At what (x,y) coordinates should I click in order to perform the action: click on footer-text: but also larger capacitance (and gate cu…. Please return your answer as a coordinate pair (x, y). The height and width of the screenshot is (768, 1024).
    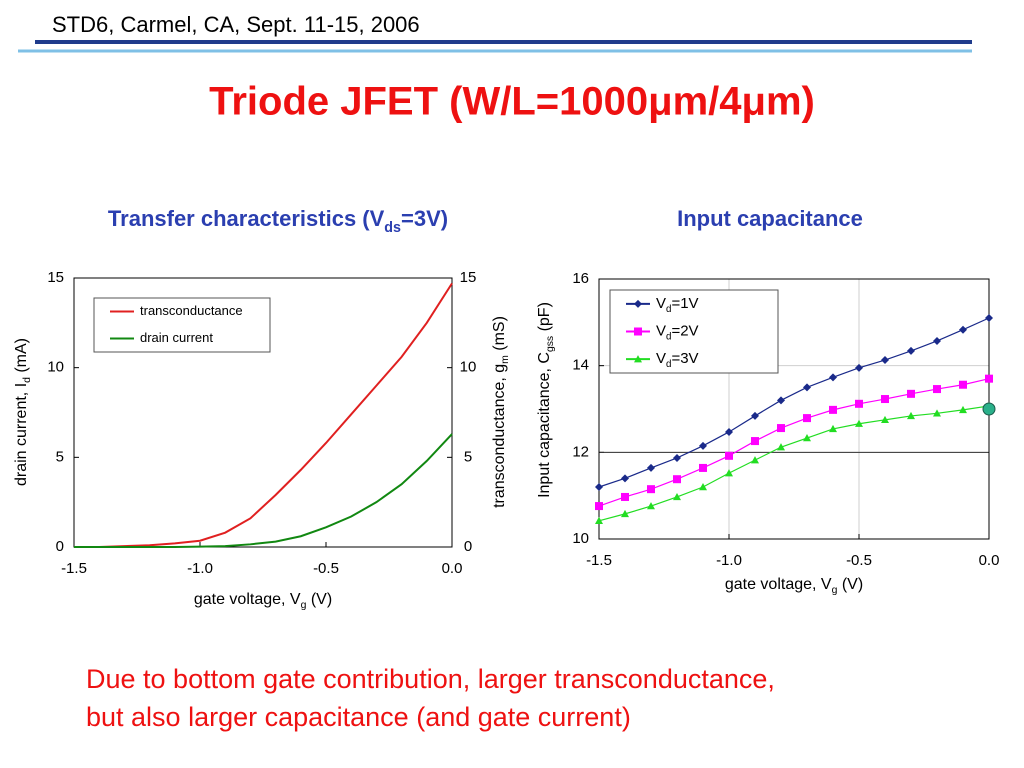
    Looking at the image, I should click on (358, 717).